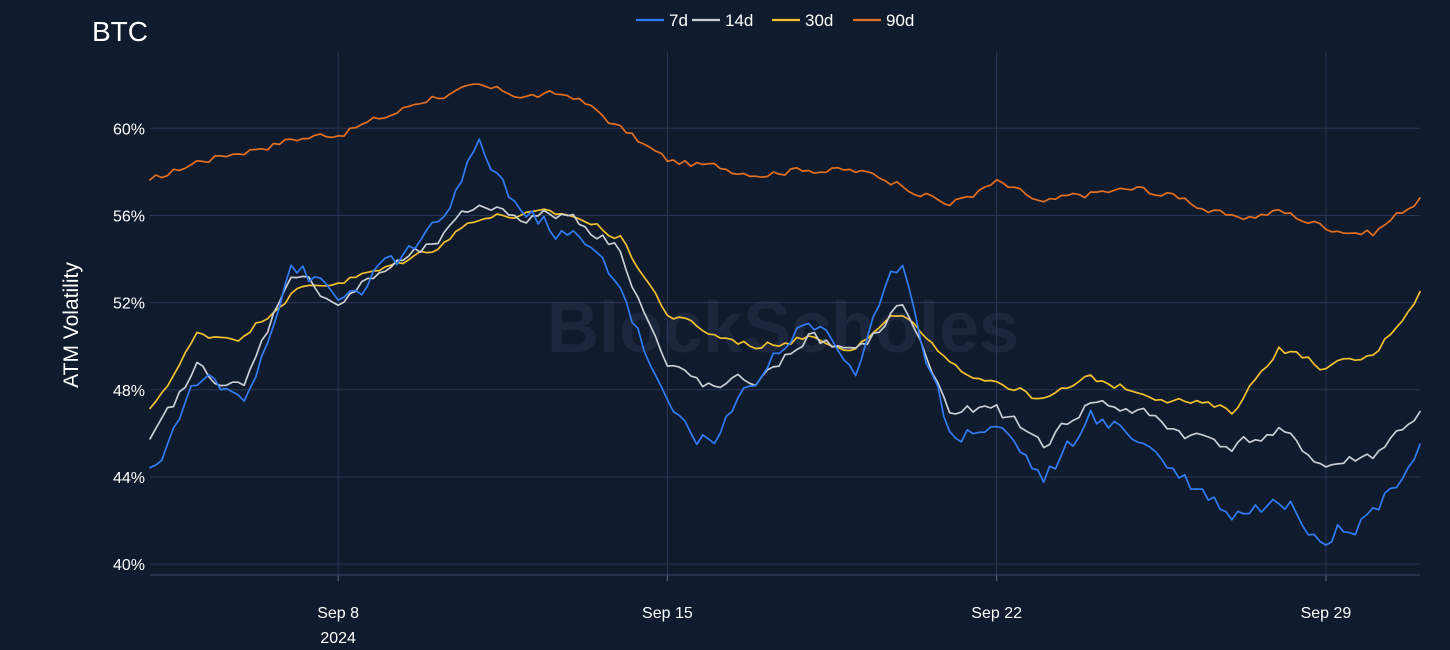 The width and height of the screenshot is (1450, 650). I want to click on x-tick-label: Sep 15, so click(667, 613).